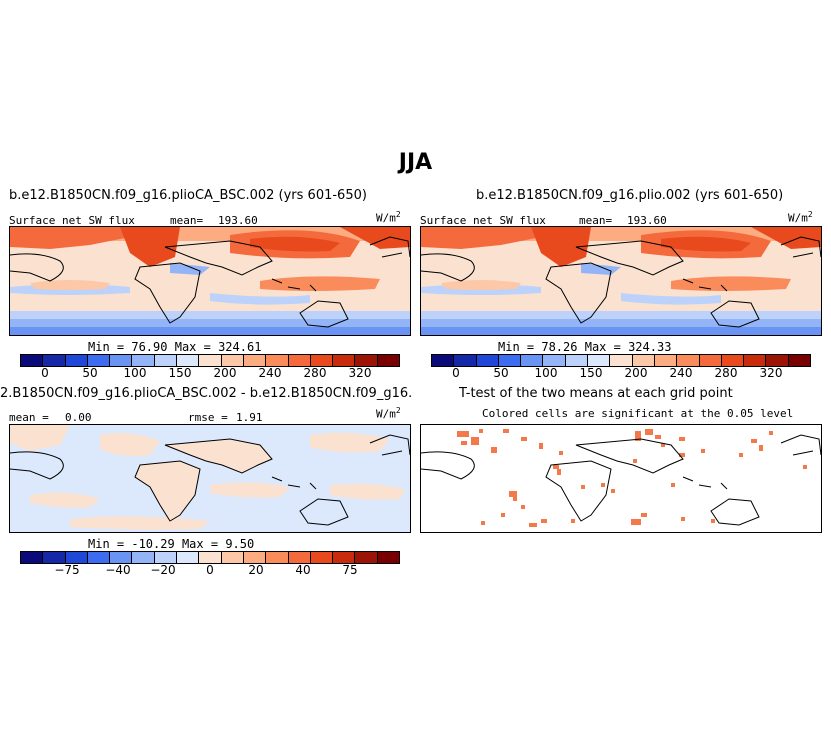  I want to click on panel3-minmax: Min = -10.29 Max = 9.50, so click(171, 544).